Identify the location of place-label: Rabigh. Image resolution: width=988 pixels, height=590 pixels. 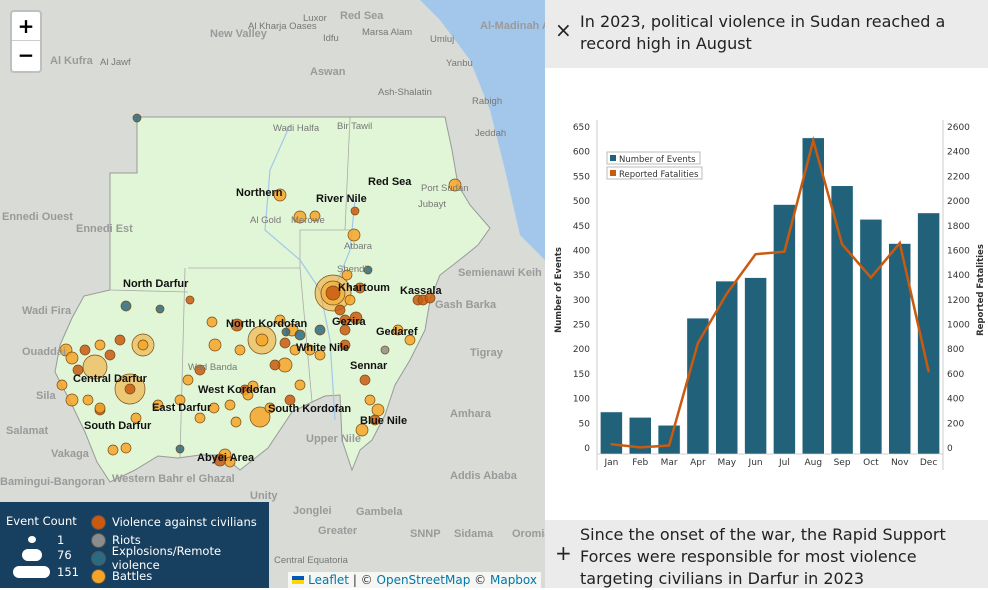
(487, 101).